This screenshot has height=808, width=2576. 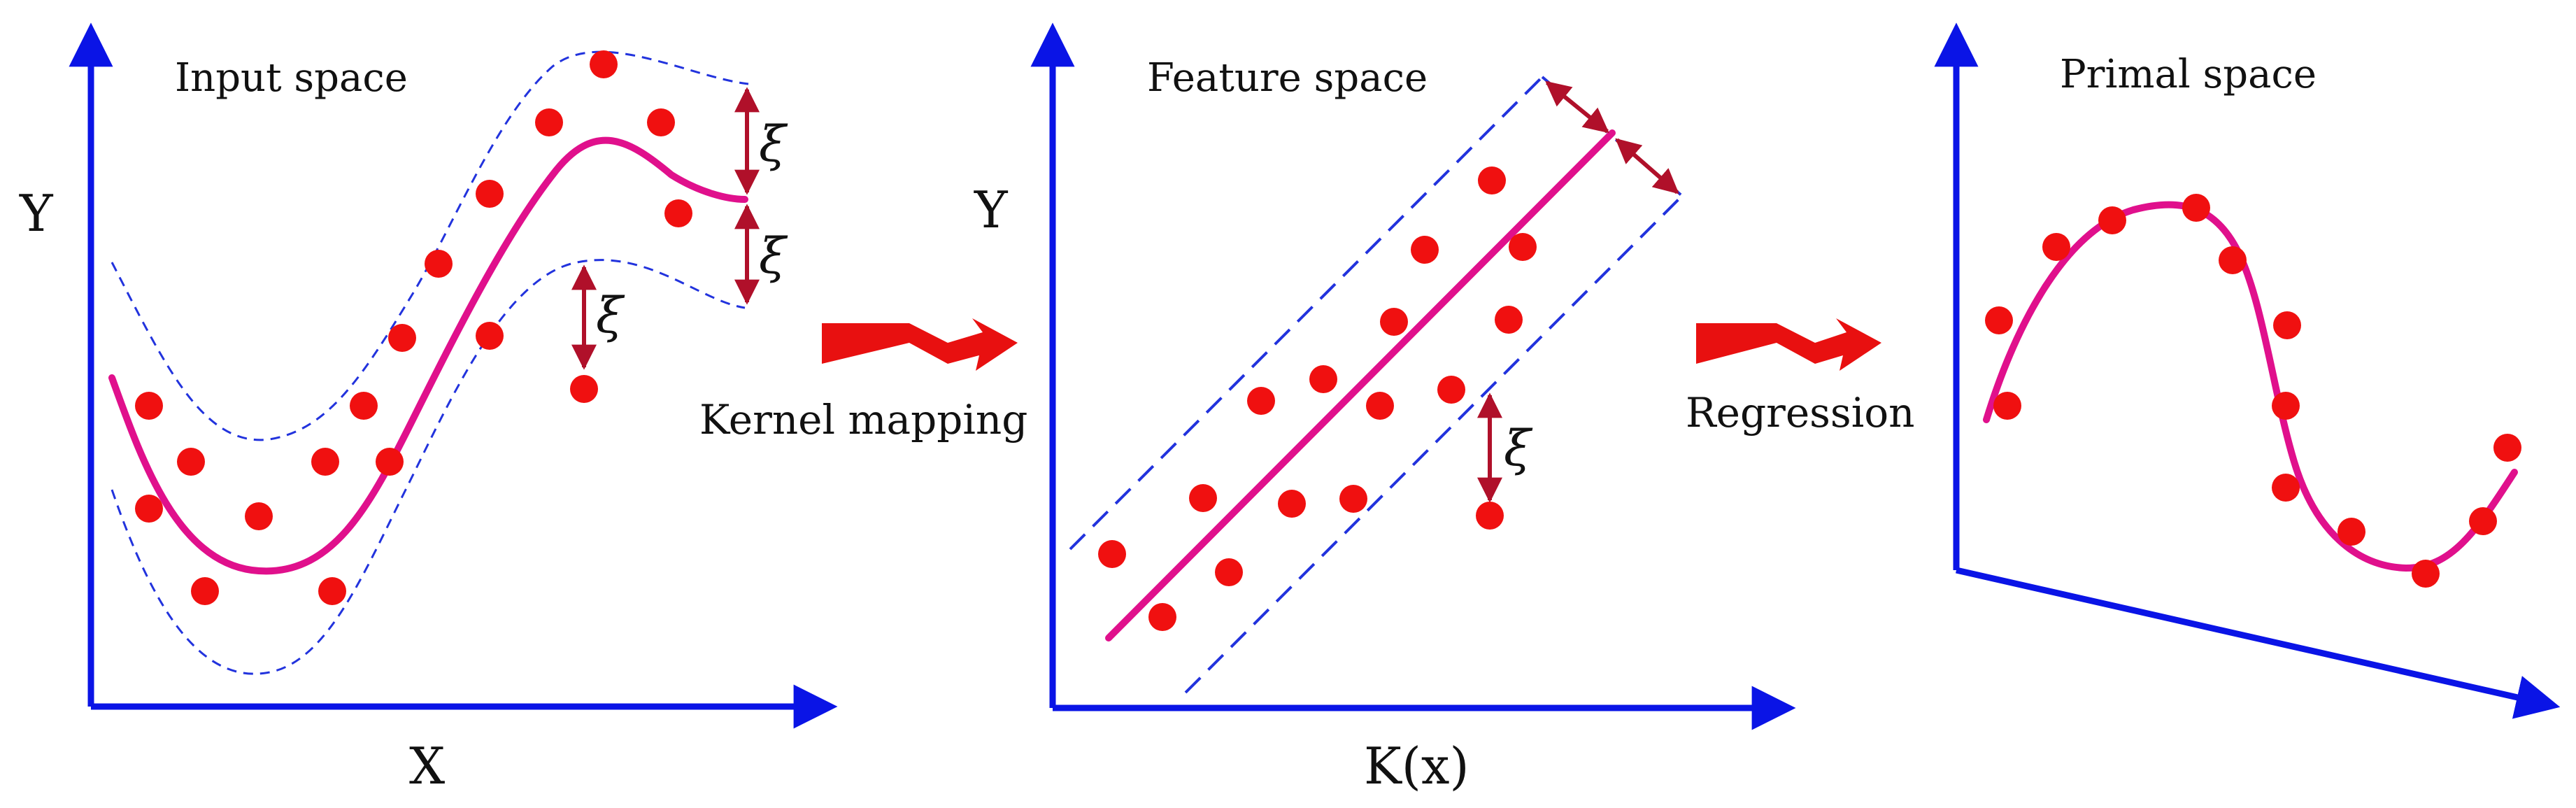 I want to click on feature-x-label: K(x), so click(x=1417, y=766).